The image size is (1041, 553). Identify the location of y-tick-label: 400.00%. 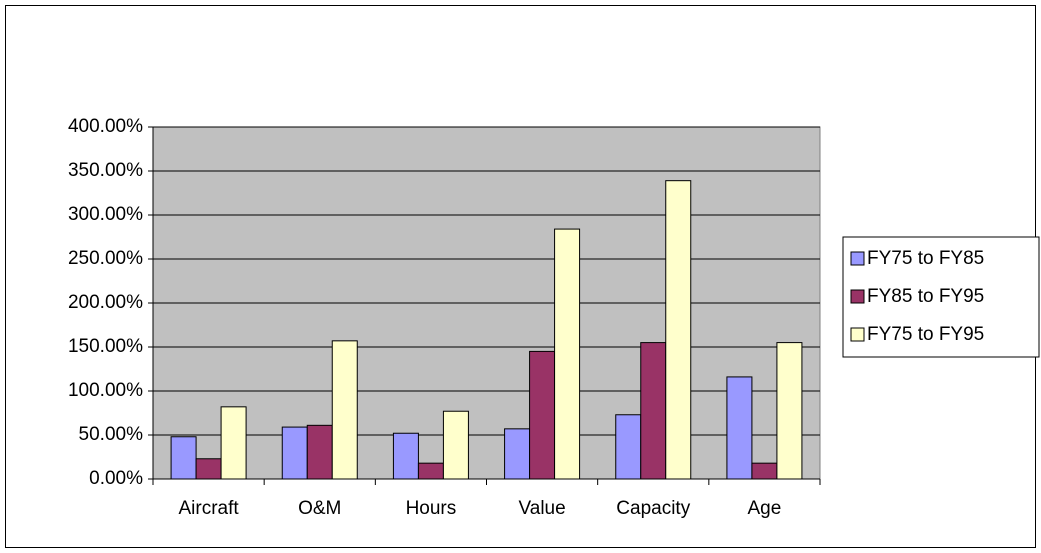
(105, 126).